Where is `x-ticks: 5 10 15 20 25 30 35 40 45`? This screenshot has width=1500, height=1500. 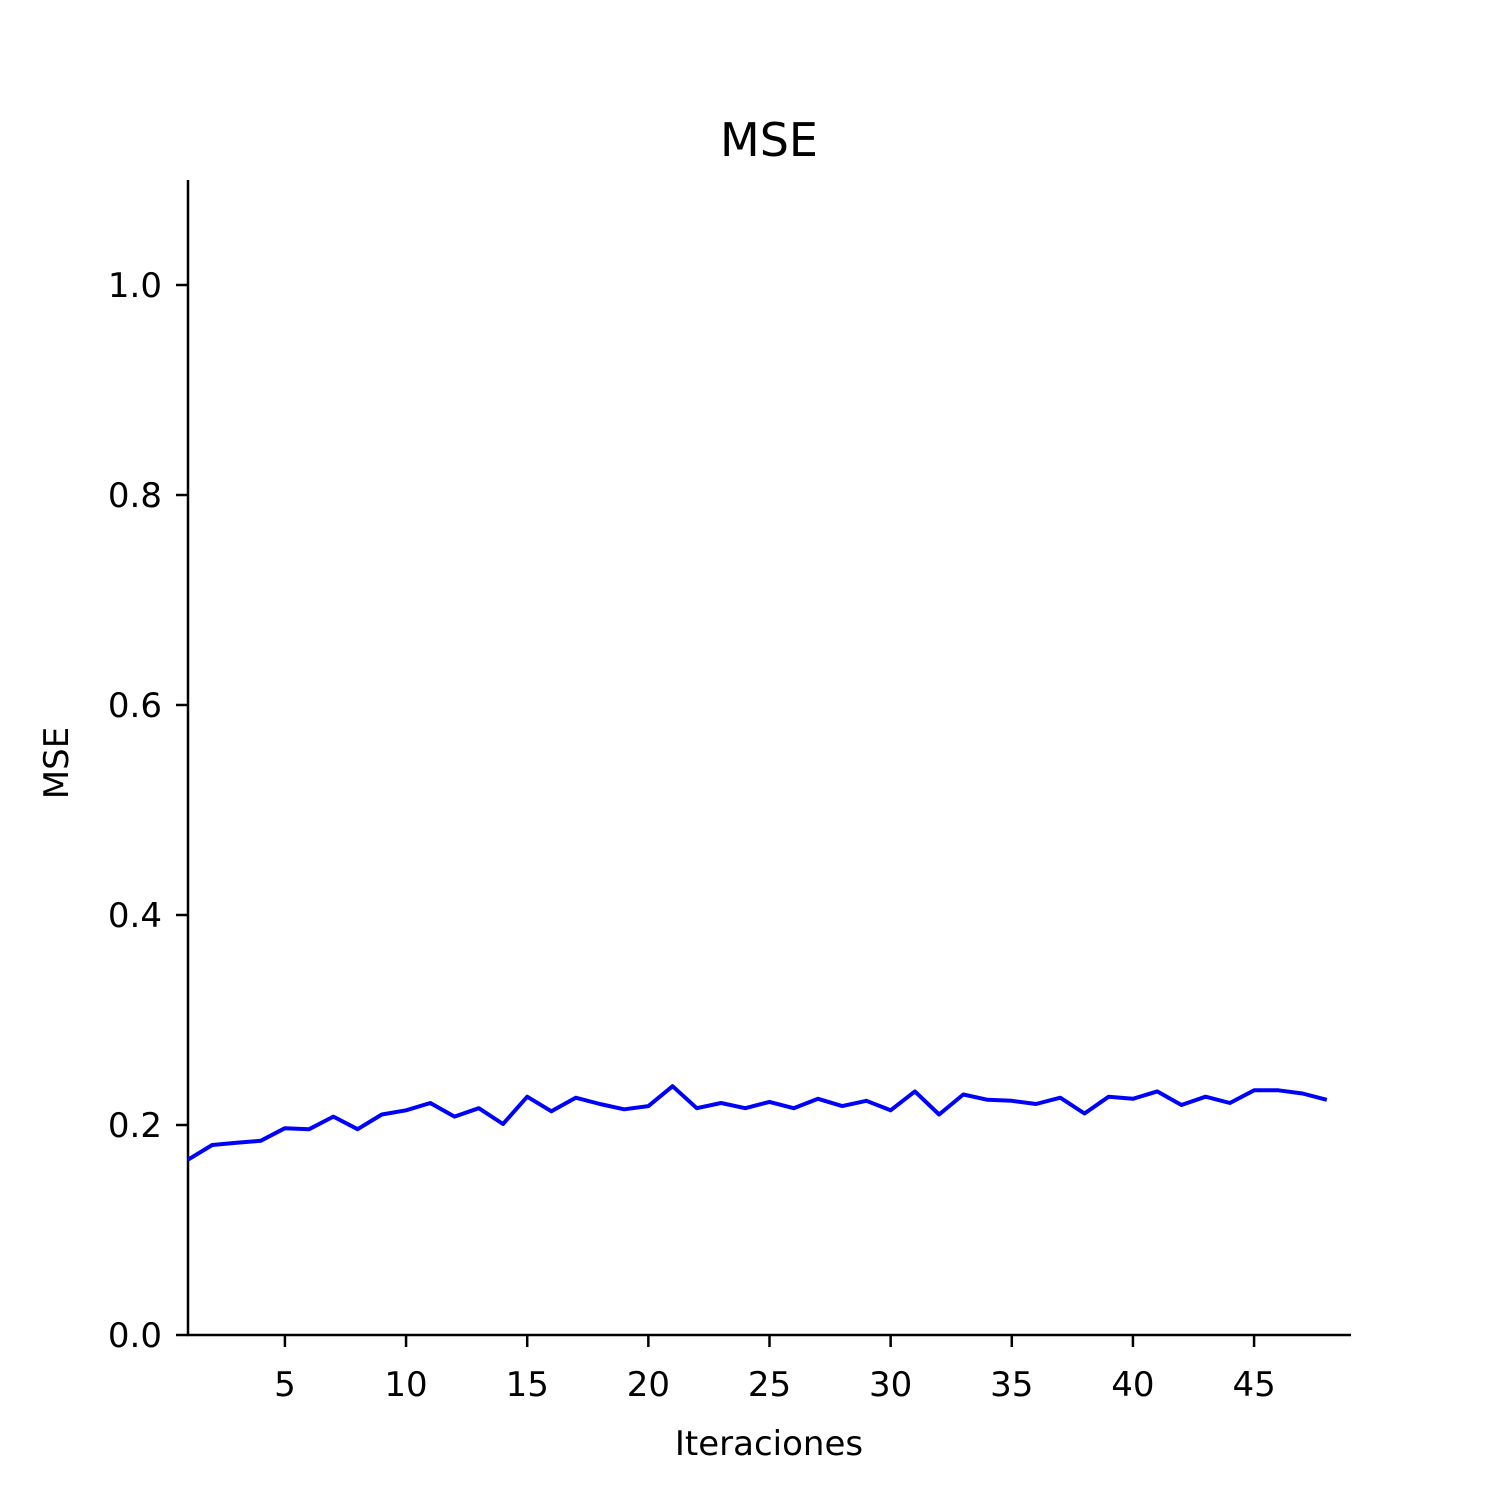 x-ticks: 5 10 15 20 25 30 35 40 45 is located at coordinates (775, 1370).